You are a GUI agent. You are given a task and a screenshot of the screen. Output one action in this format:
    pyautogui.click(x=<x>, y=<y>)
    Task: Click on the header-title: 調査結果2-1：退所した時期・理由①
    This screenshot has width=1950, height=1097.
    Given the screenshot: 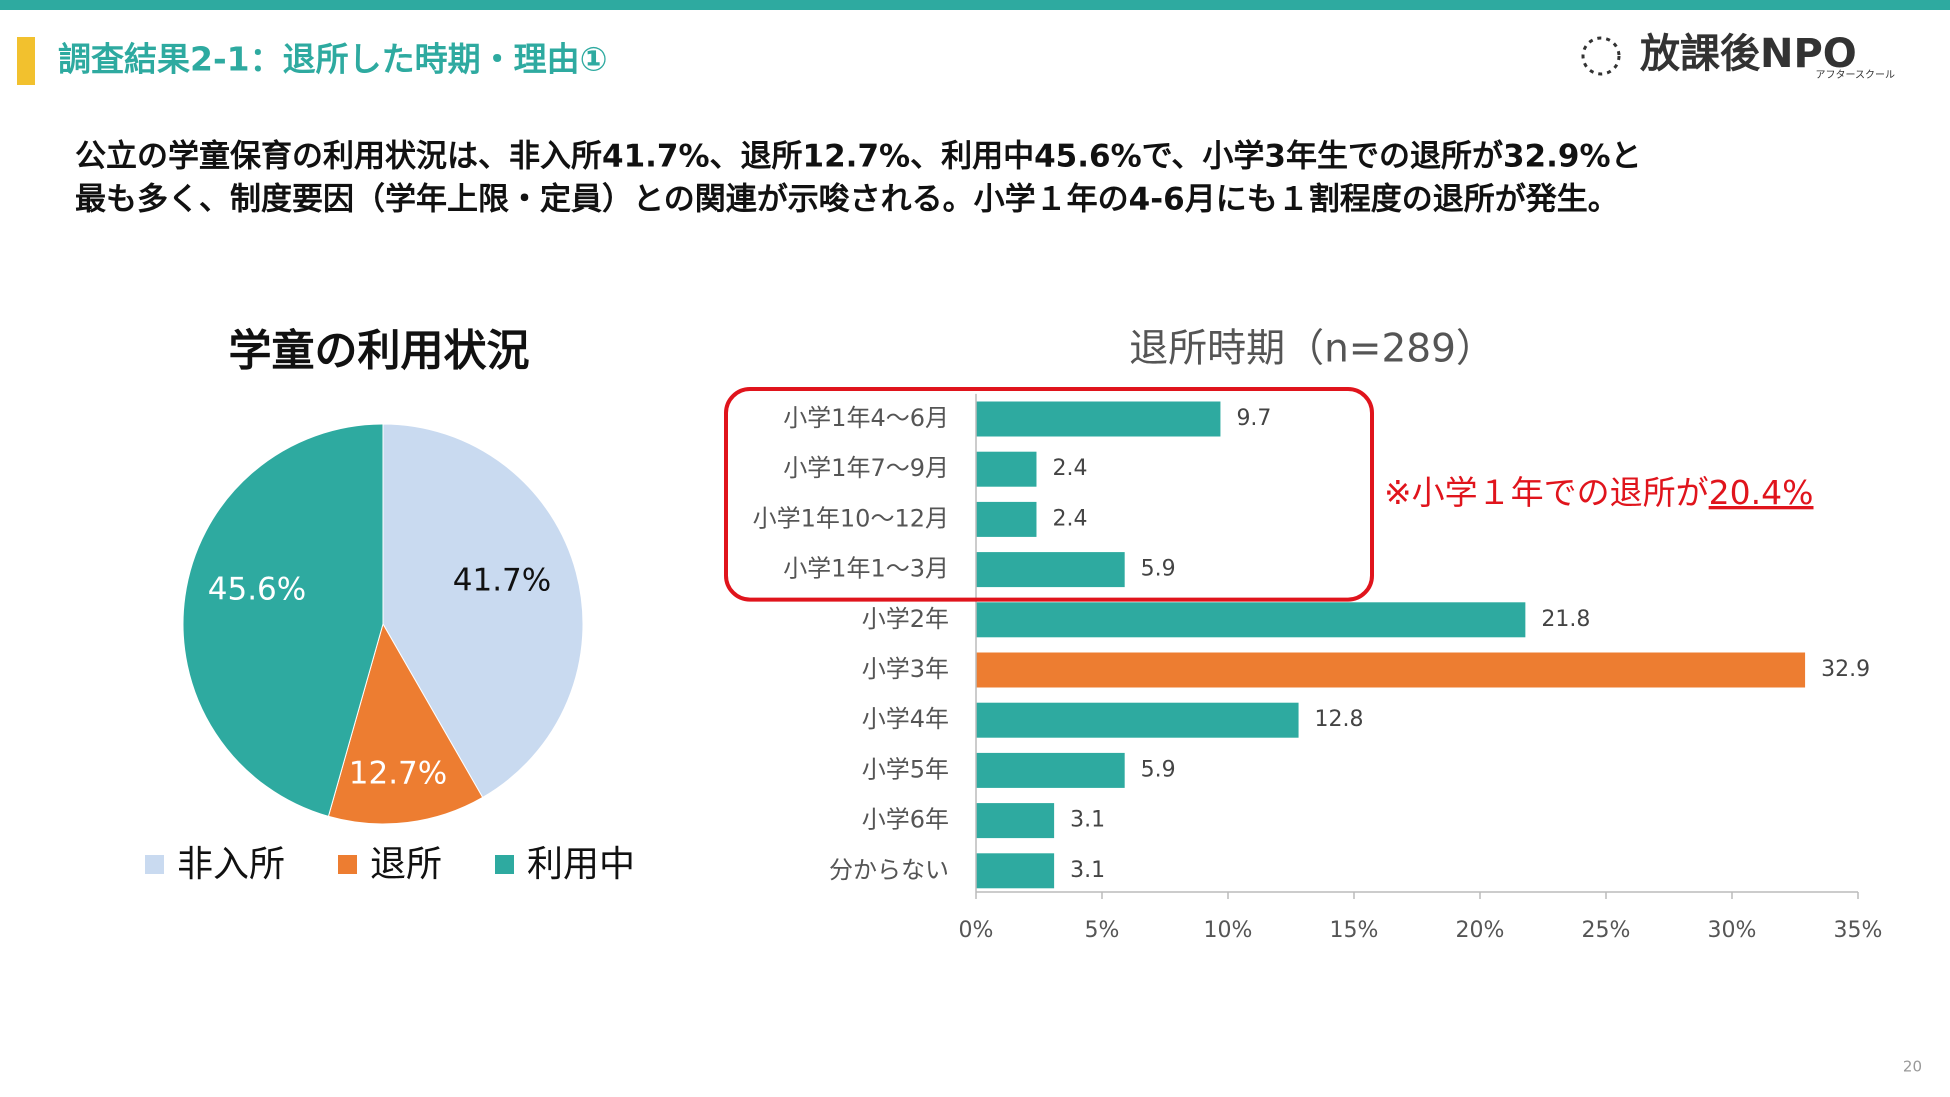 What is the action you would take?
    pyautogui.click(x=333, y=59)
    